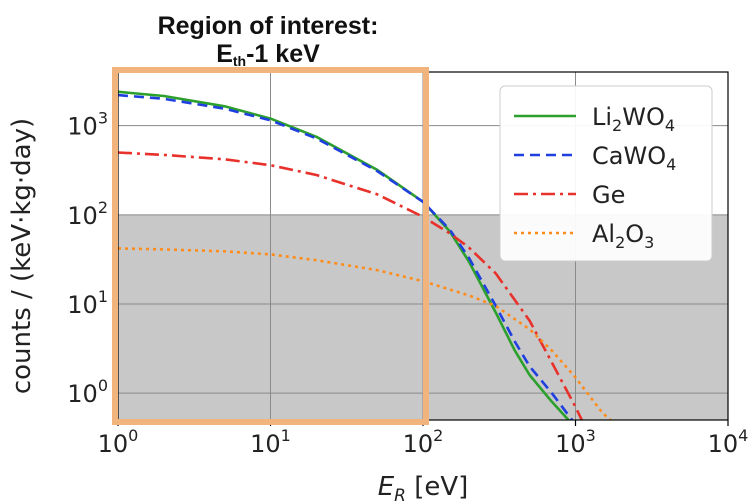  I want to click on y-tick-label: 10³, so click(87, 125).